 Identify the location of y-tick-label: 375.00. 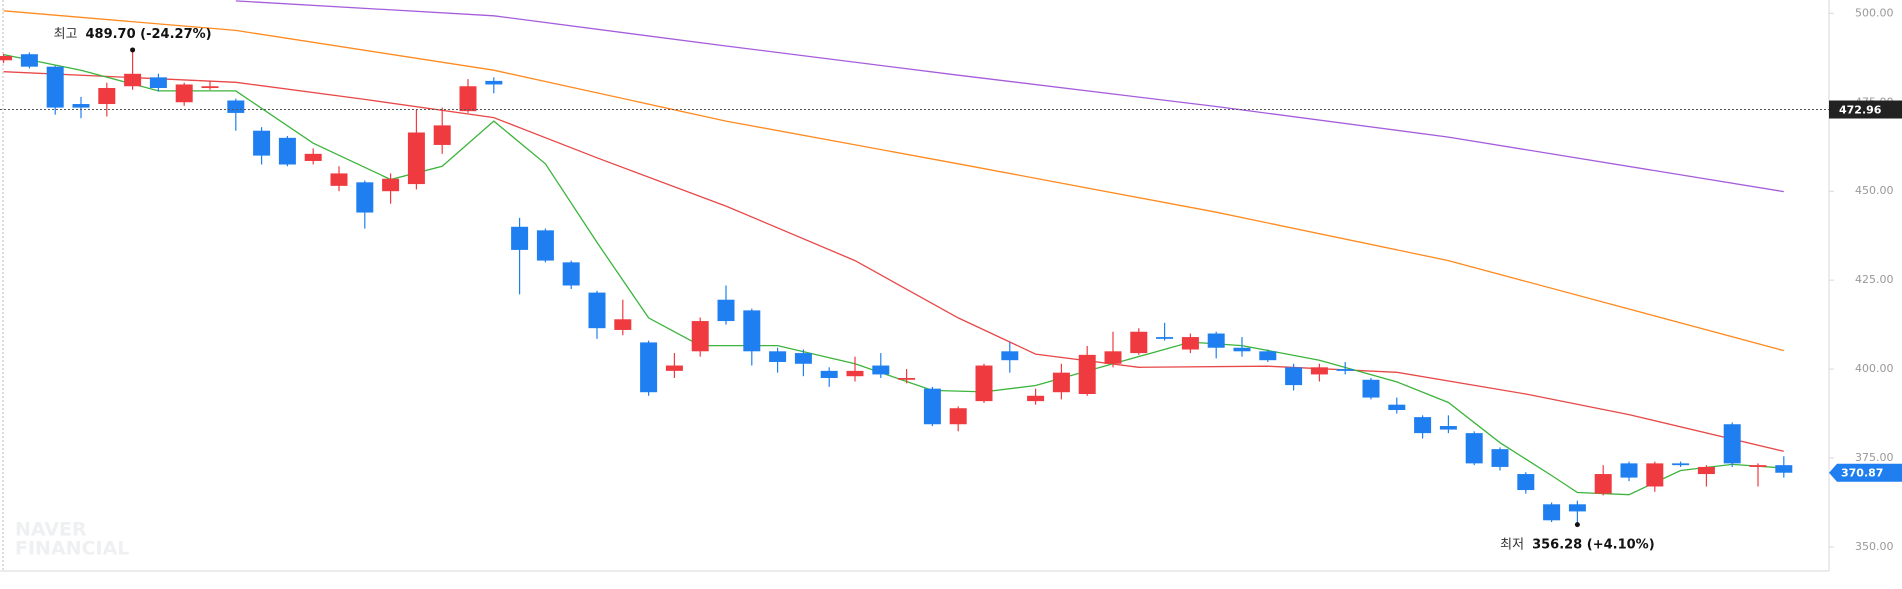
(1874, 457).